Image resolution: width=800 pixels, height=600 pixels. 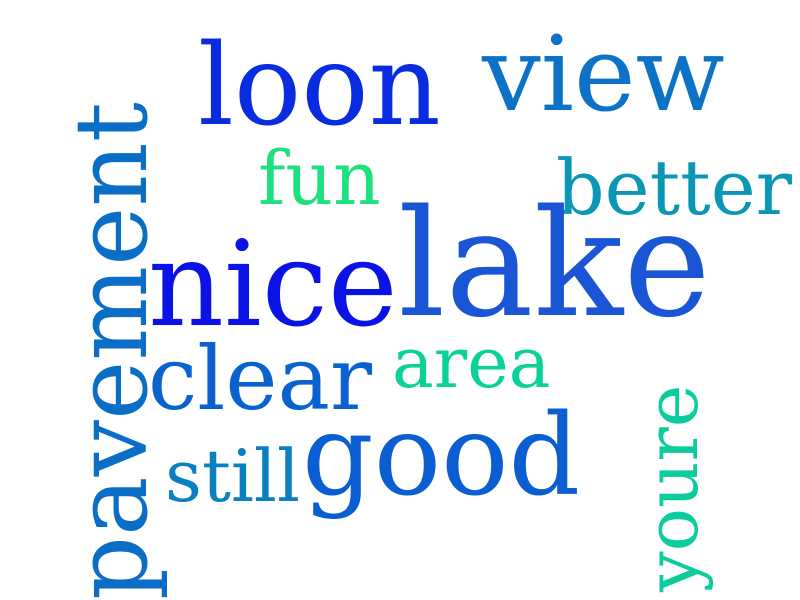 What do you see at coordinates (111, 351) in the screenshot?
I see `word-pavement: pavement` at bounding box center [111, 351].